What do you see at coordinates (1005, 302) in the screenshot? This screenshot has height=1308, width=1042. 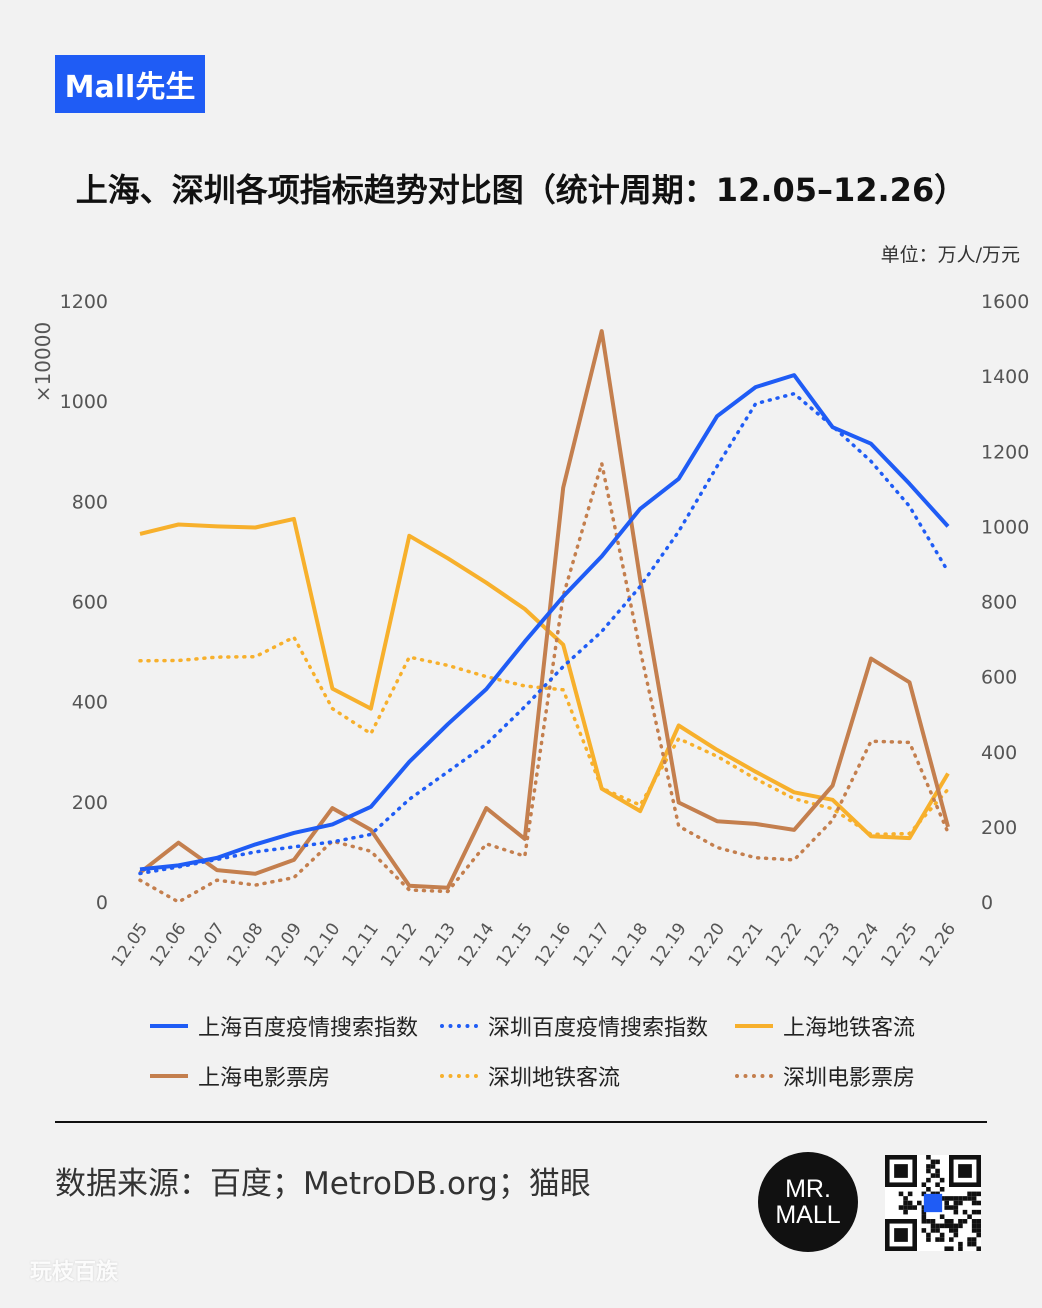 I see `right-tick-label: 1600` at bounding box center [1005, 302].